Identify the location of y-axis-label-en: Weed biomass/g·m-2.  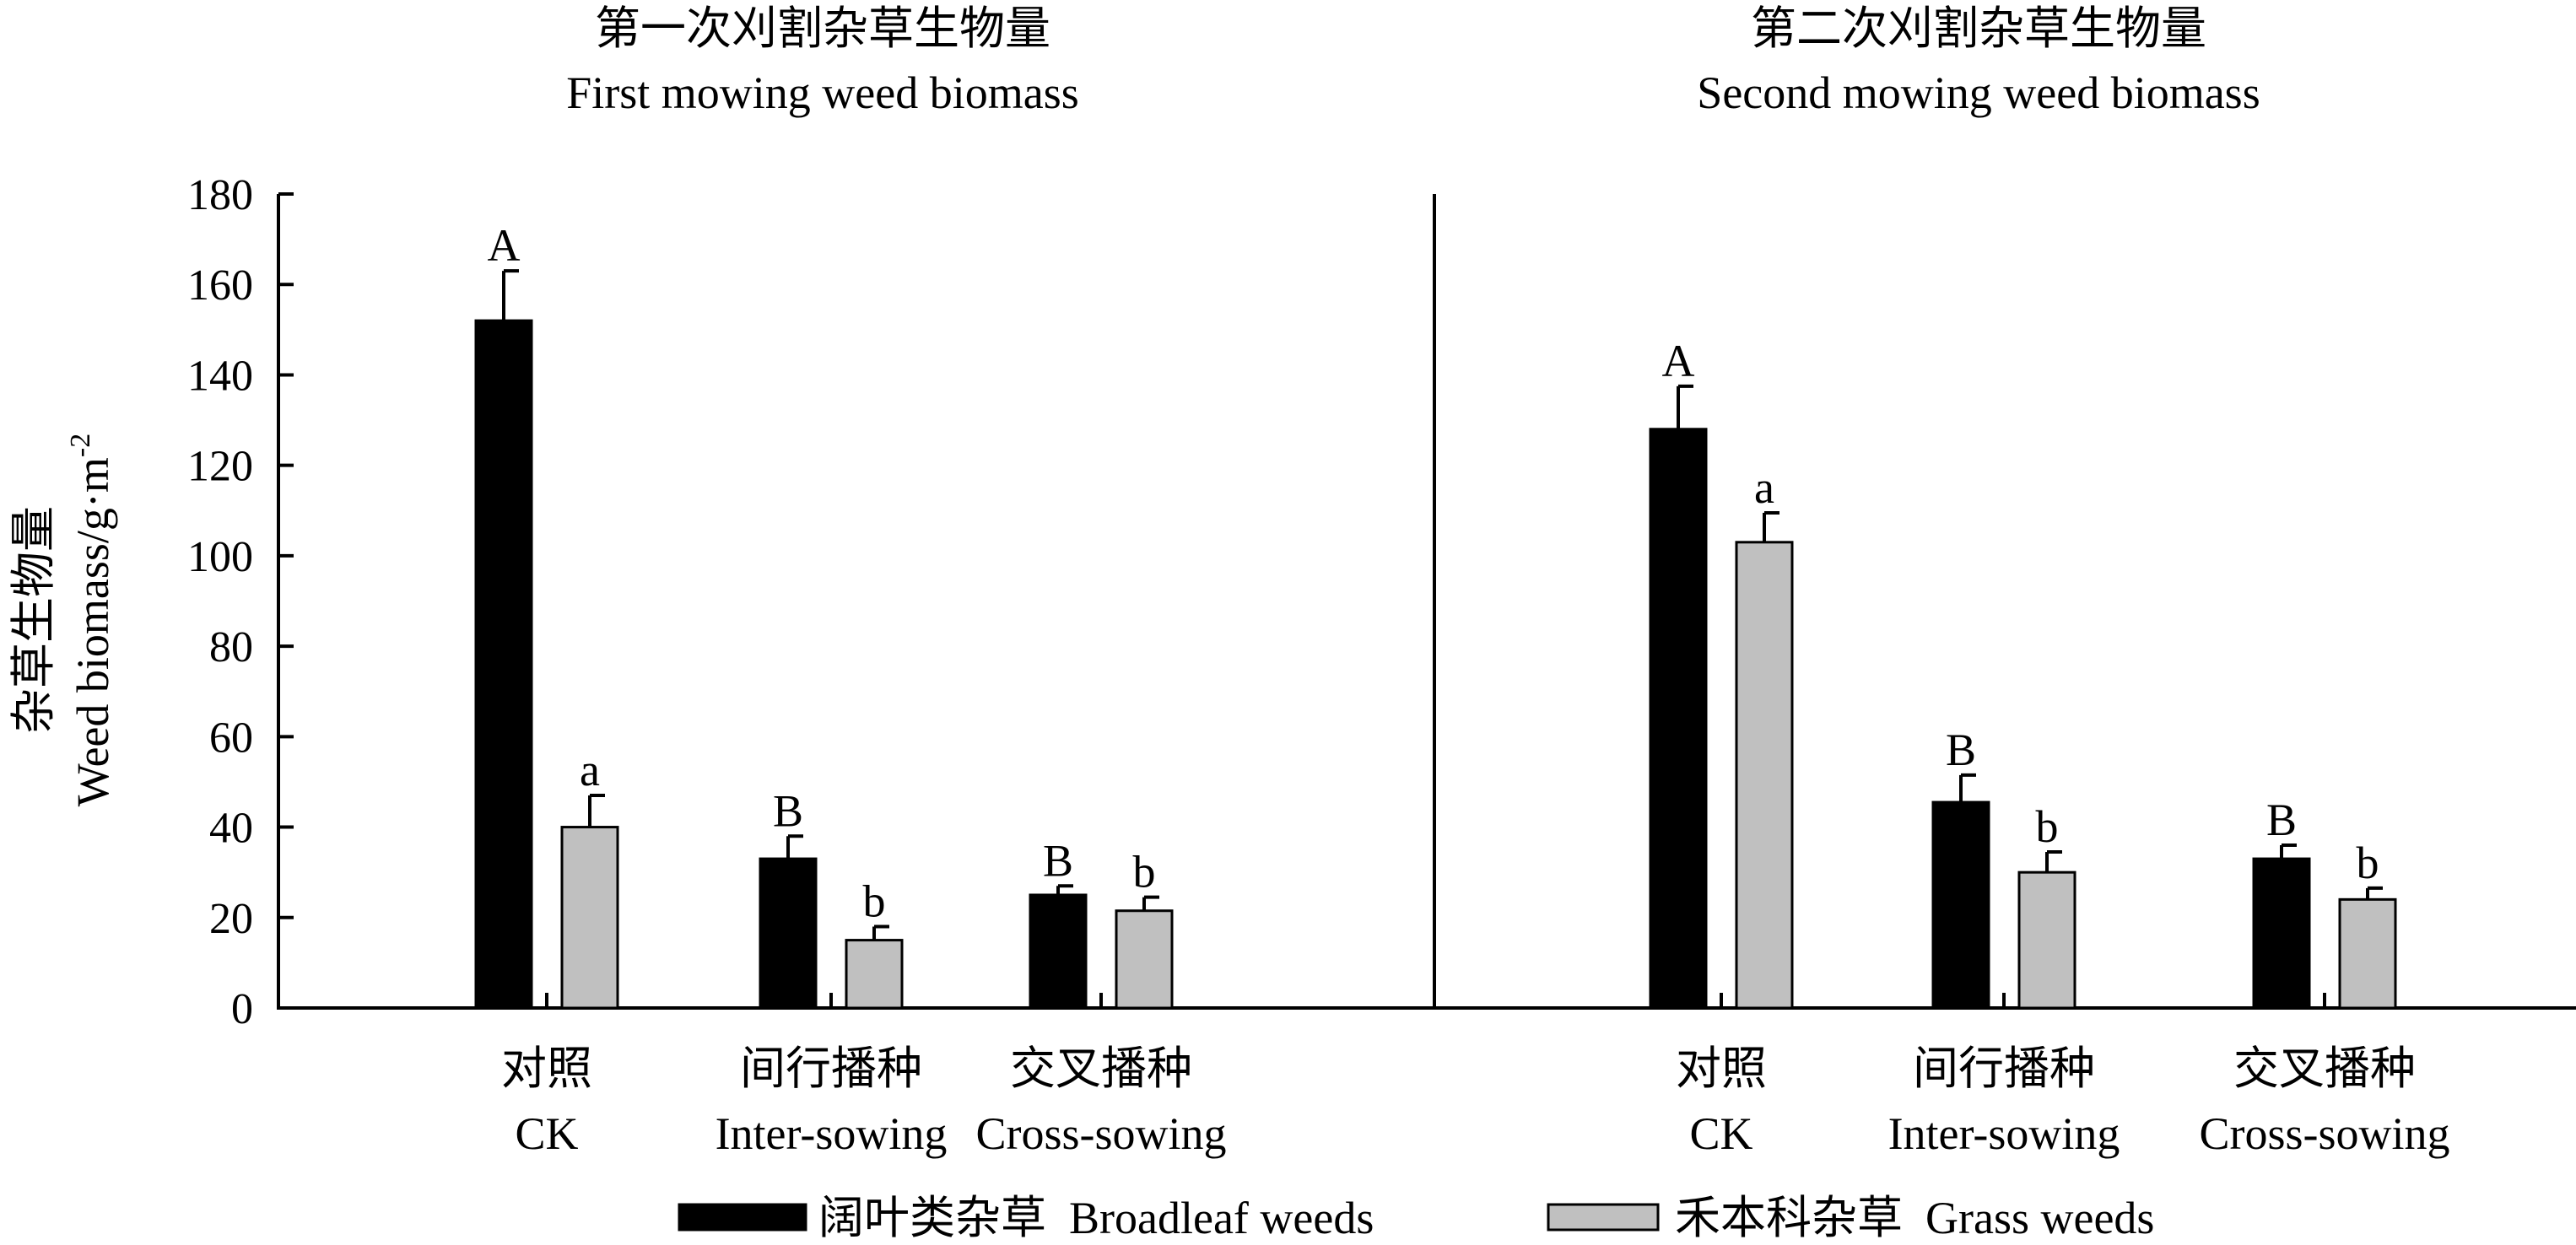
(91, 620).